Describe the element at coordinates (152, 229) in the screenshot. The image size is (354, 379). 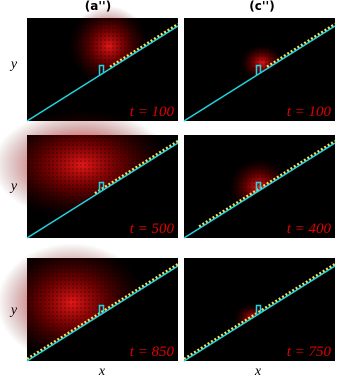
I see `time-label: t = 500` at that location.